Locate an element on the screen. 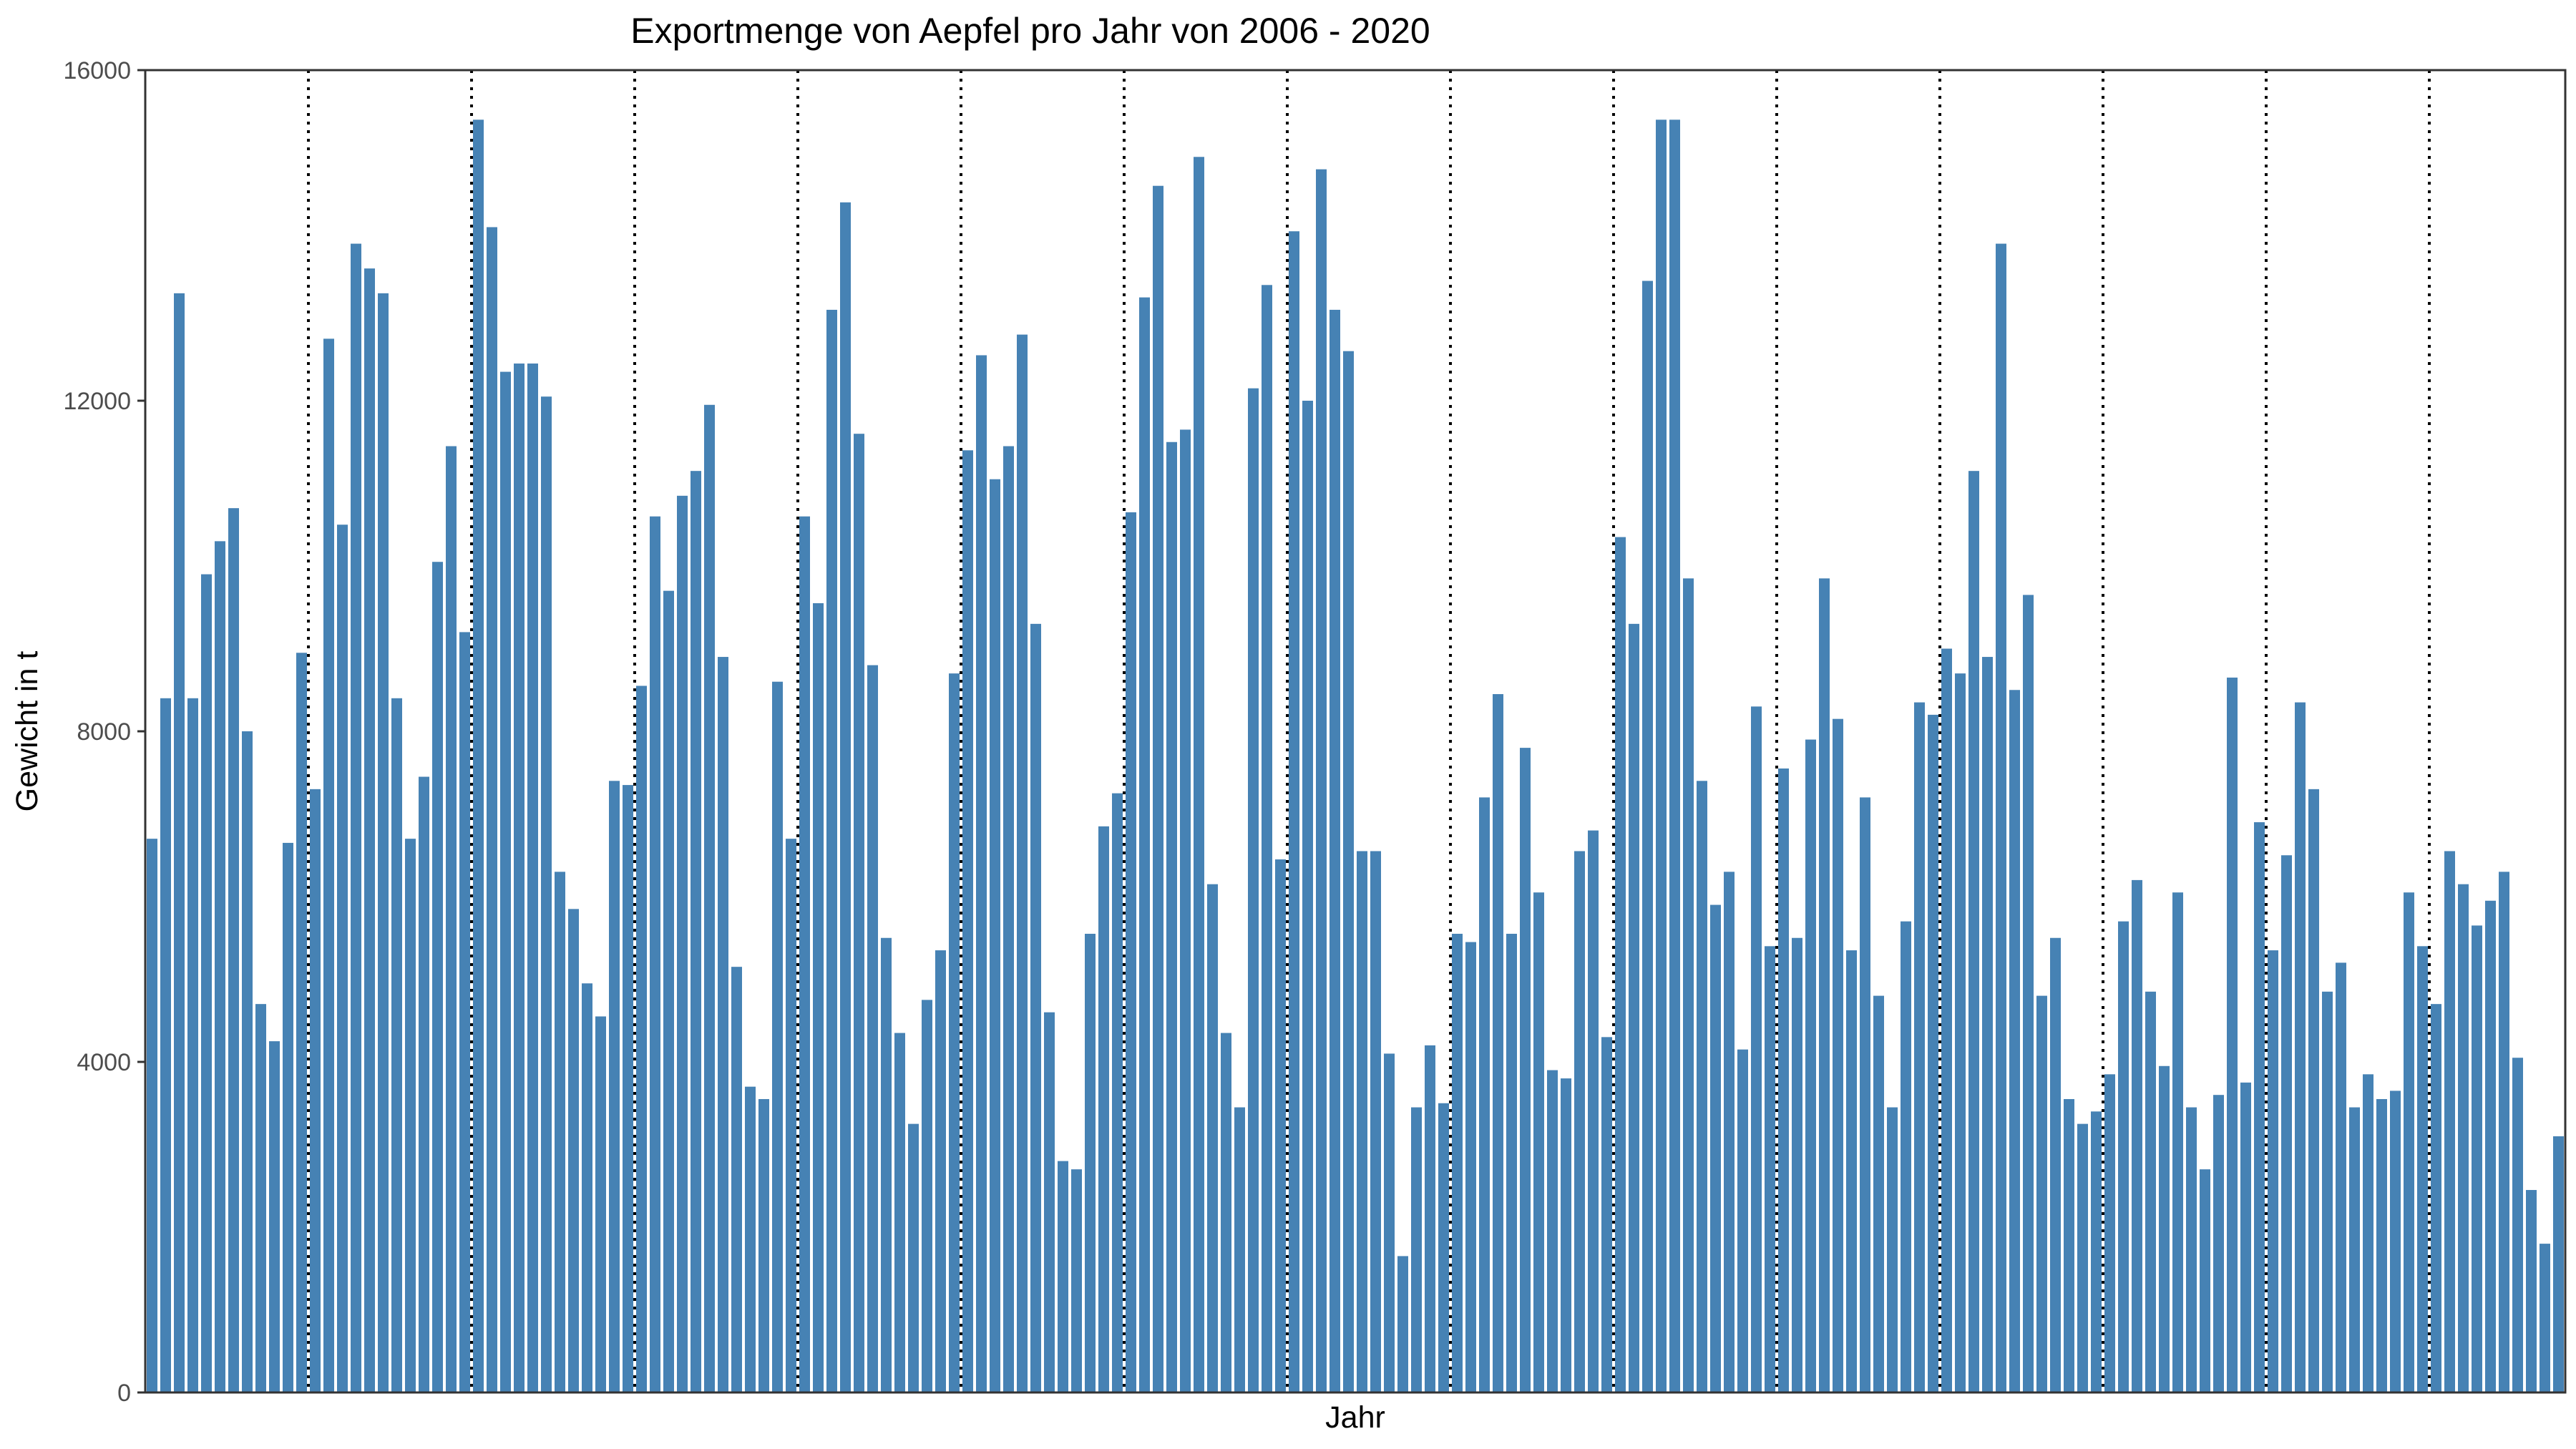  y-tick-label: 0 is located at coordinates (124, 1393).